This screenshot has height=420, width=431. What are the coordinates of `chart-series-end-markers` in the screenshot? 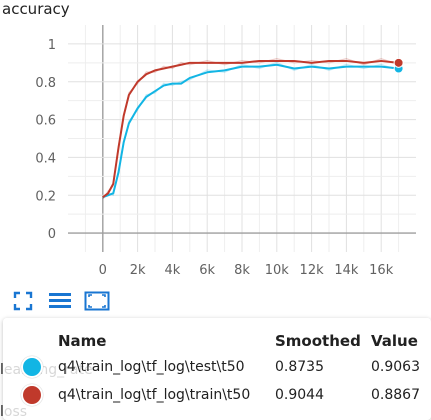 It's located at (398, 65).